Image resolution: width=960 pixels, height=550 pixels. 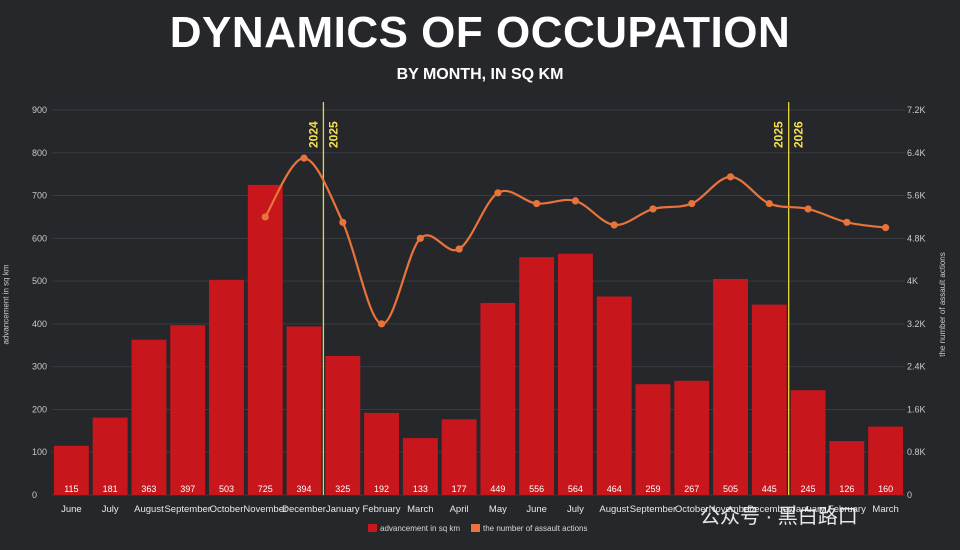 What do you see at coordinates (39, 409) in the screenshot?
I see `y-tick-label-left: 200` at bounding box center [39, 409].